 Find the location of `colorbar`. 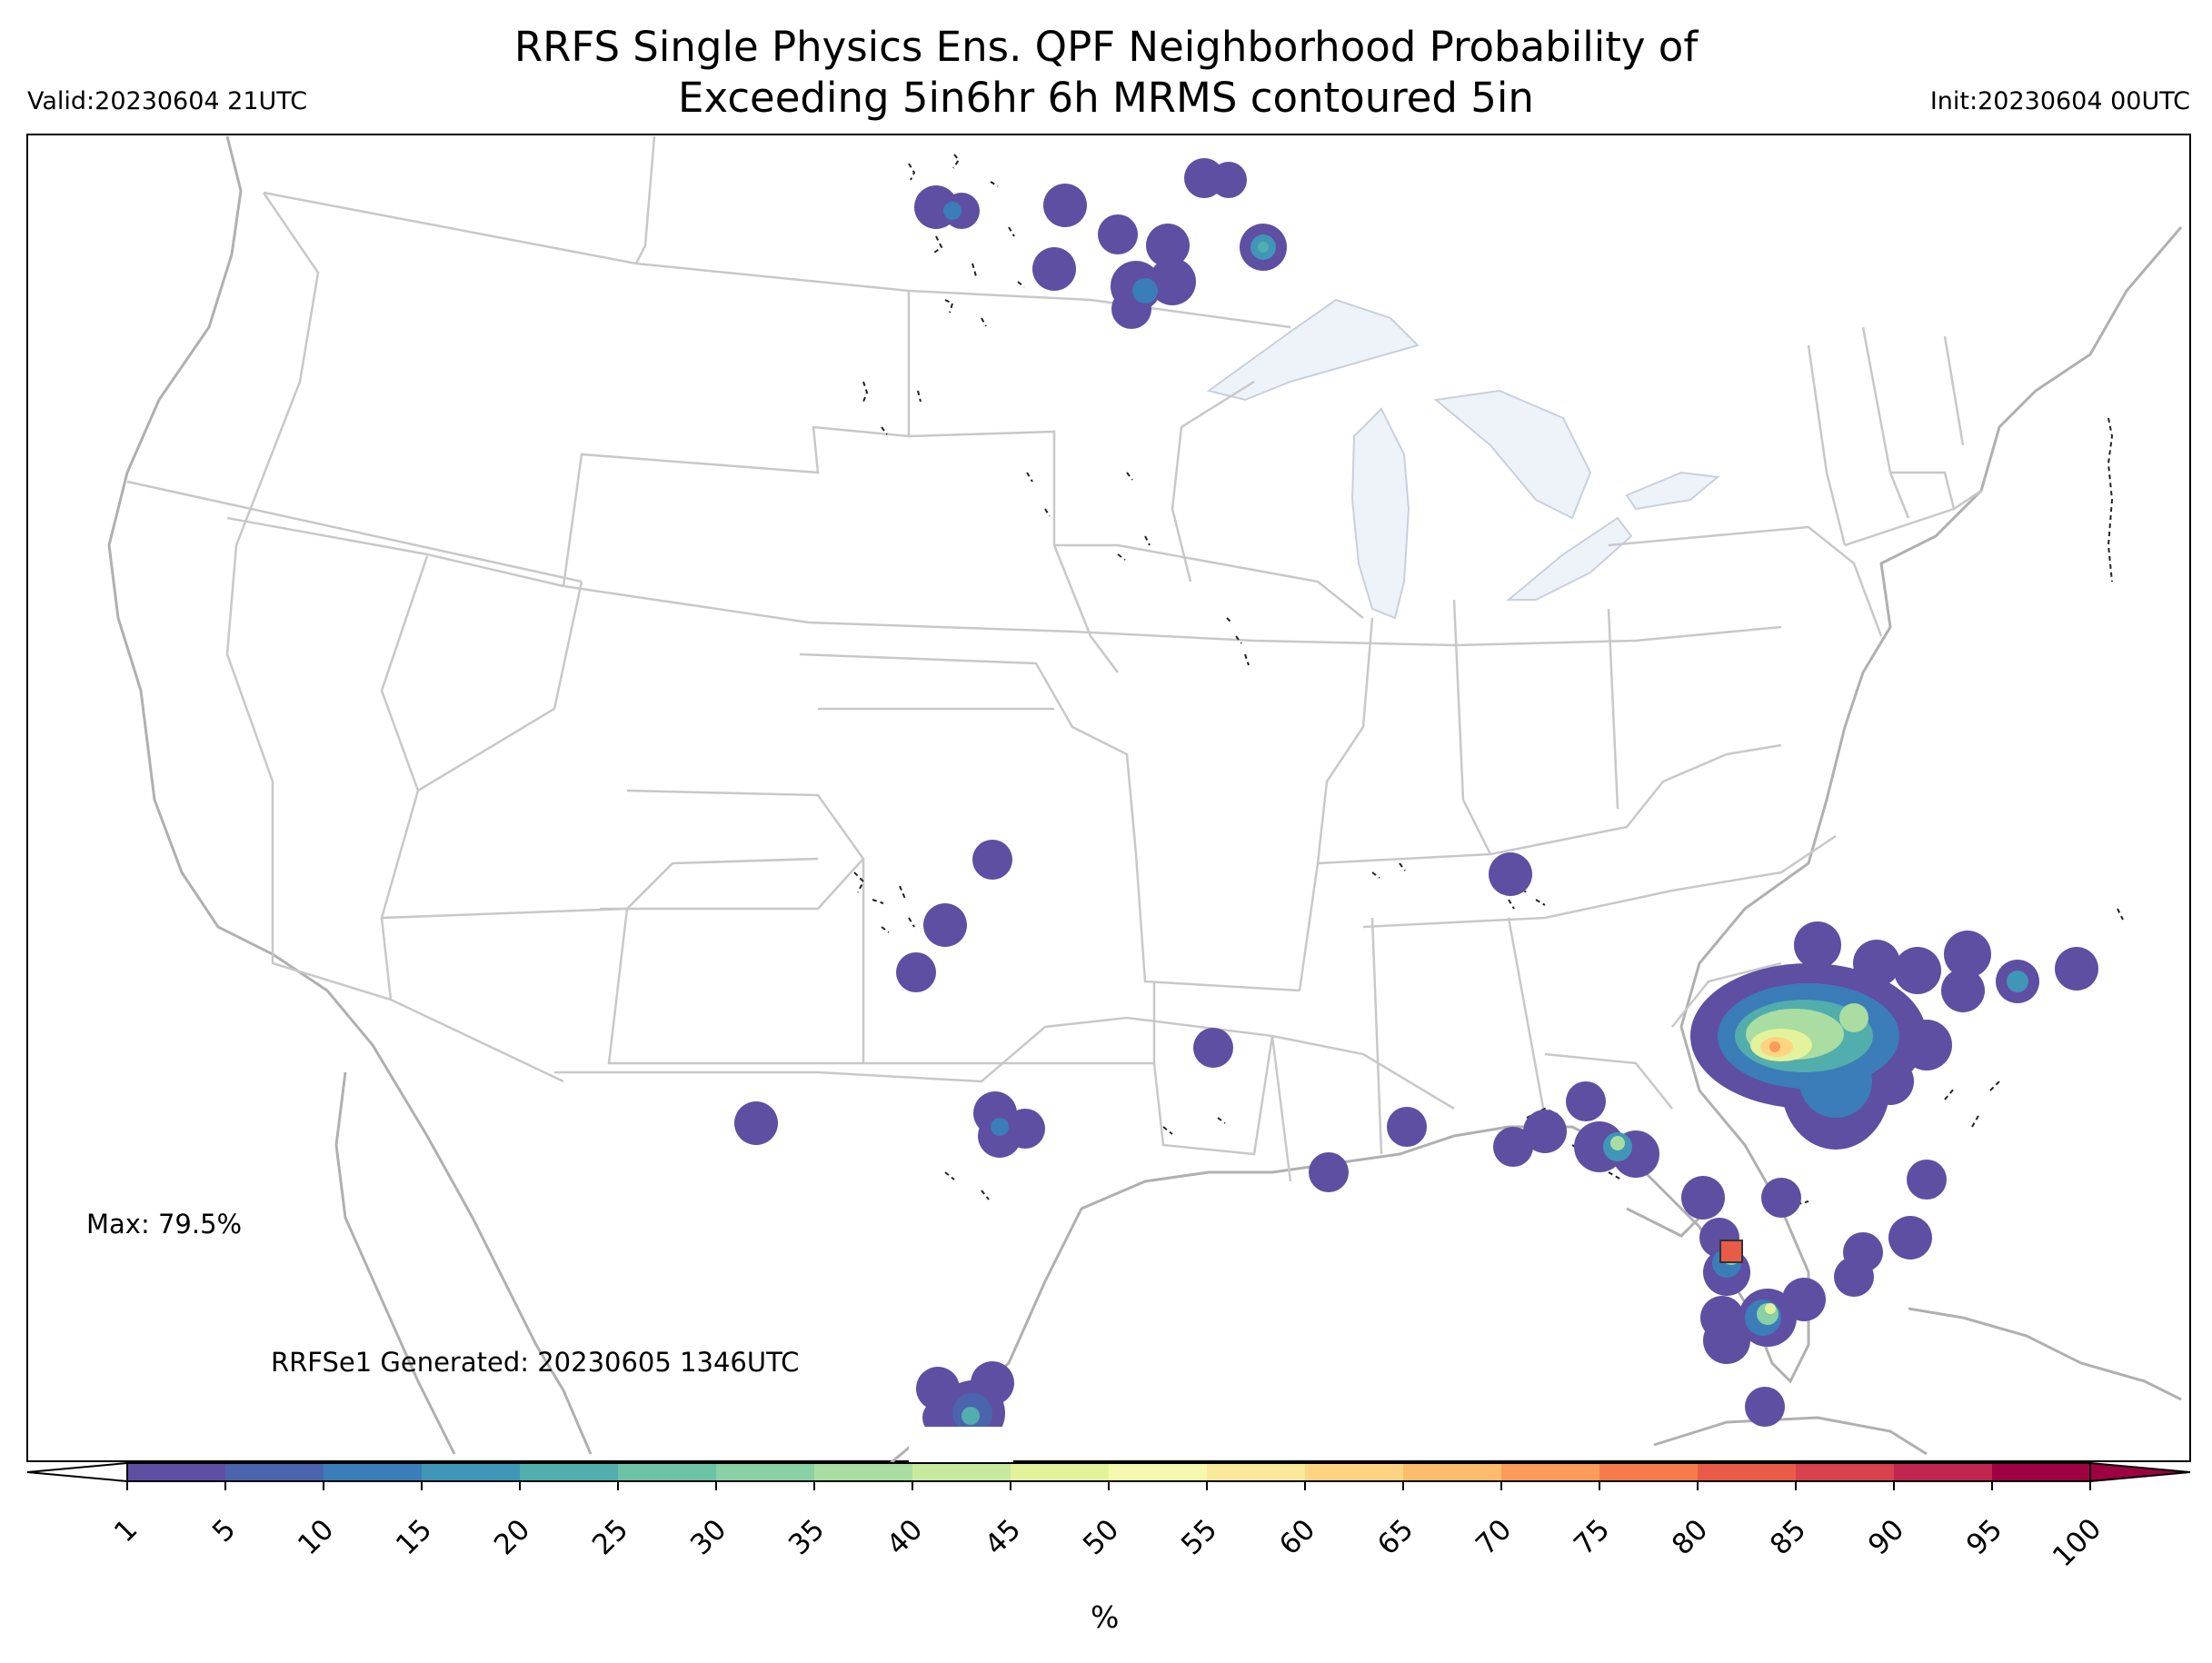

colorbar is located at coordinates (1108, 1475).